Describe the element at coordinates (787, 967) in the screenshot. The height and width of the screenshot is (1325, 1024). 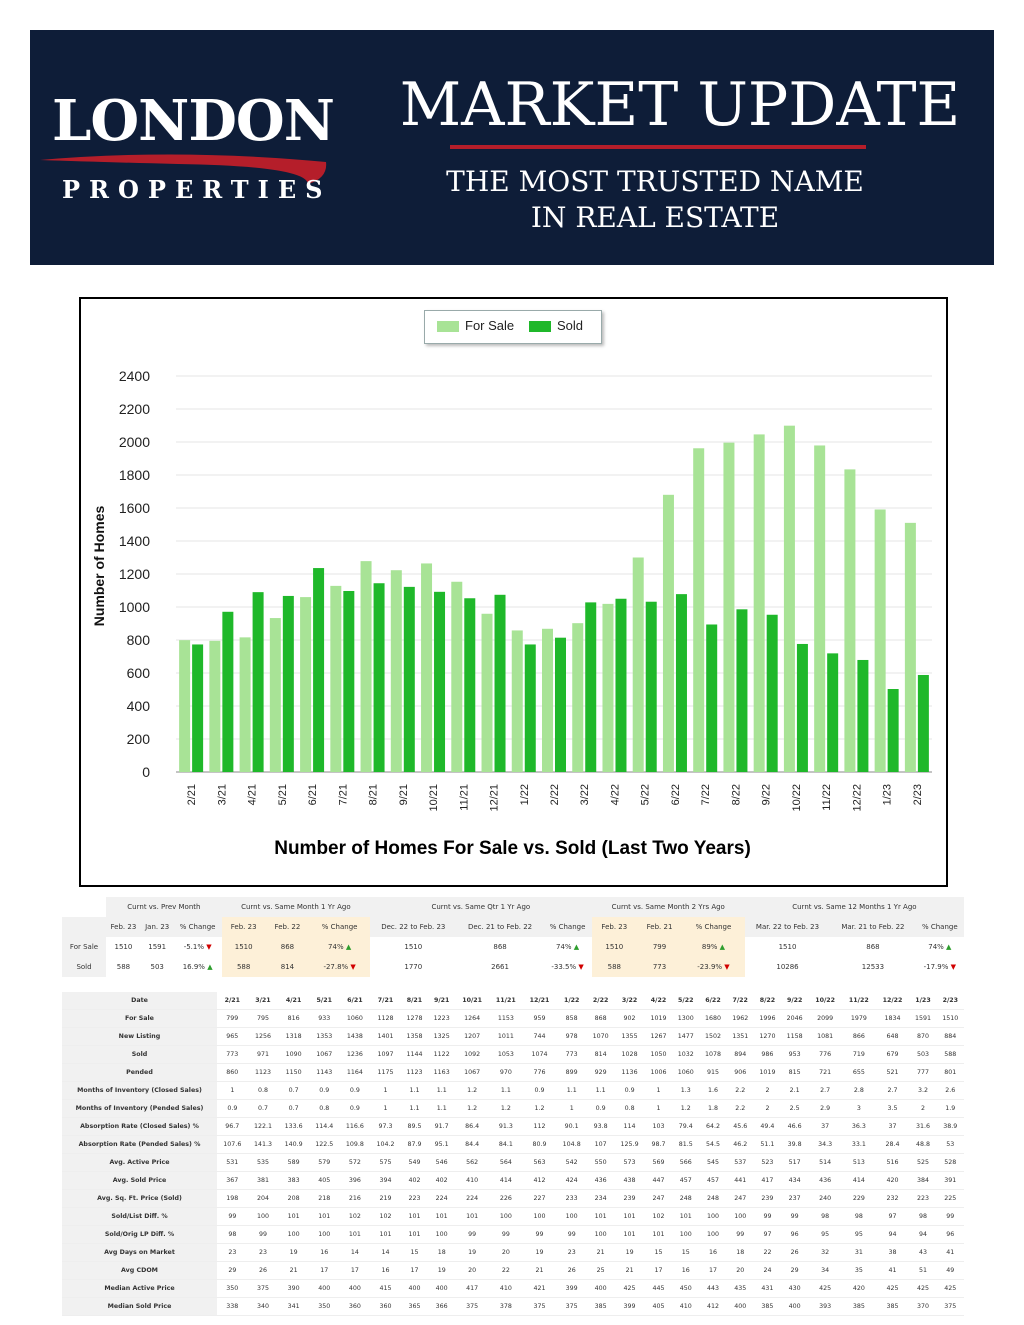
I see `summary-cell-value: 10286` at that location.